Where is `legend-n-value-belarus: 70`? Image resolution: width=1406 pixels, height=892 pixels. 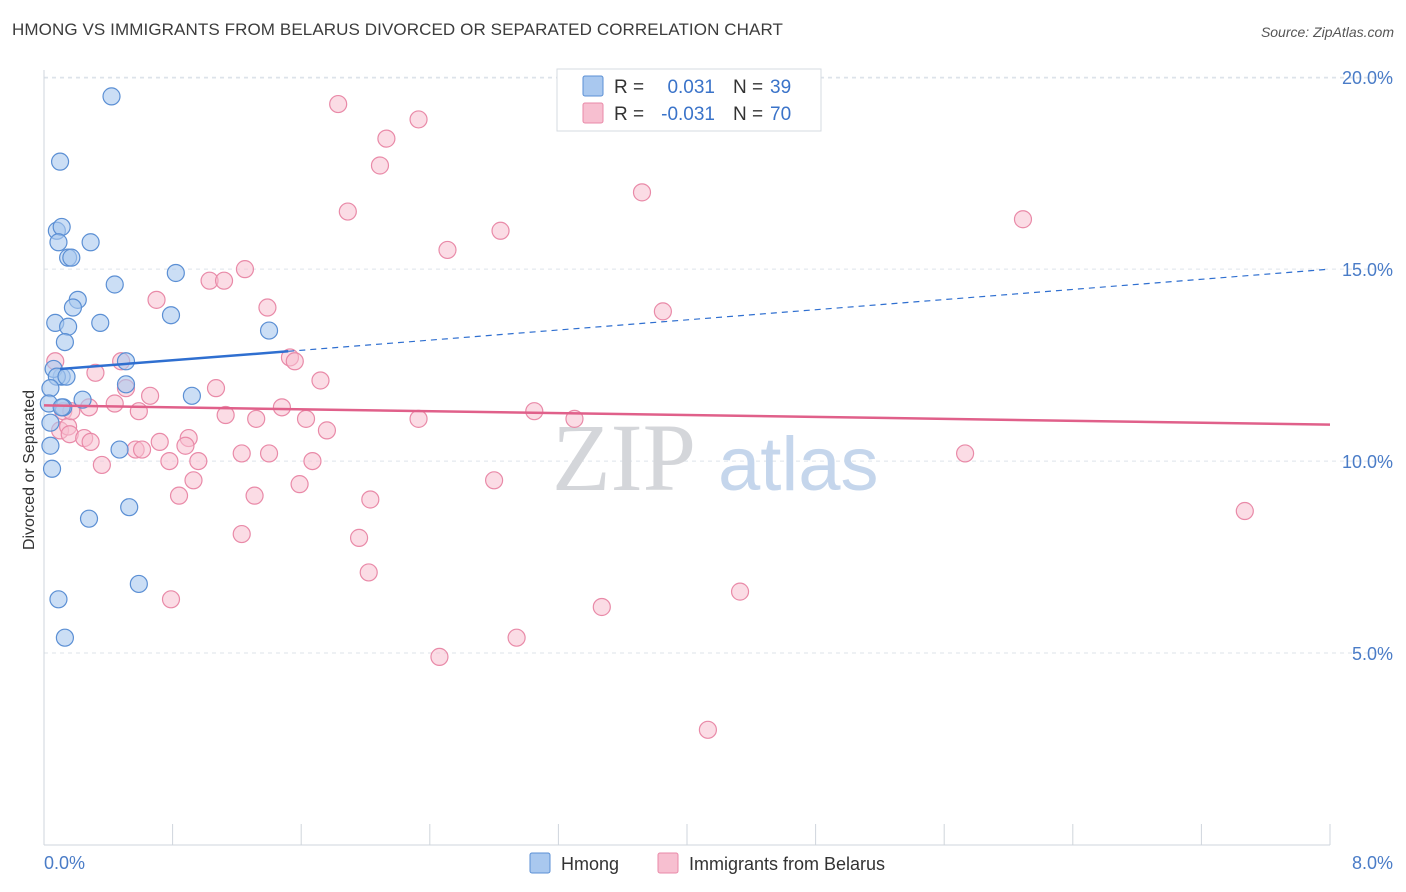
legend-n-value-belarus: 70 is located at coordinates (780, 114).